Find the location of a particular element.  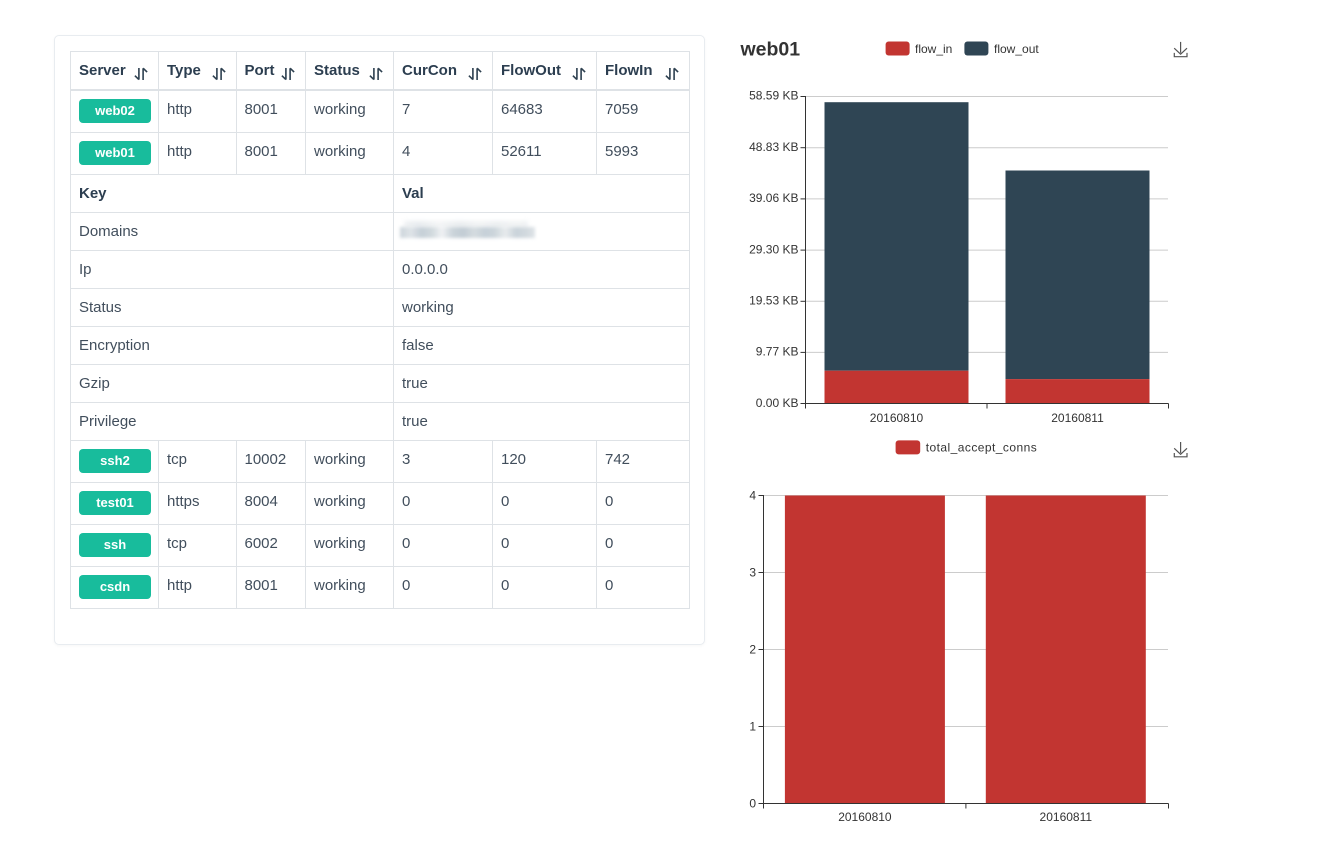

svg-text: 0 is located at coordinates (752, 804).